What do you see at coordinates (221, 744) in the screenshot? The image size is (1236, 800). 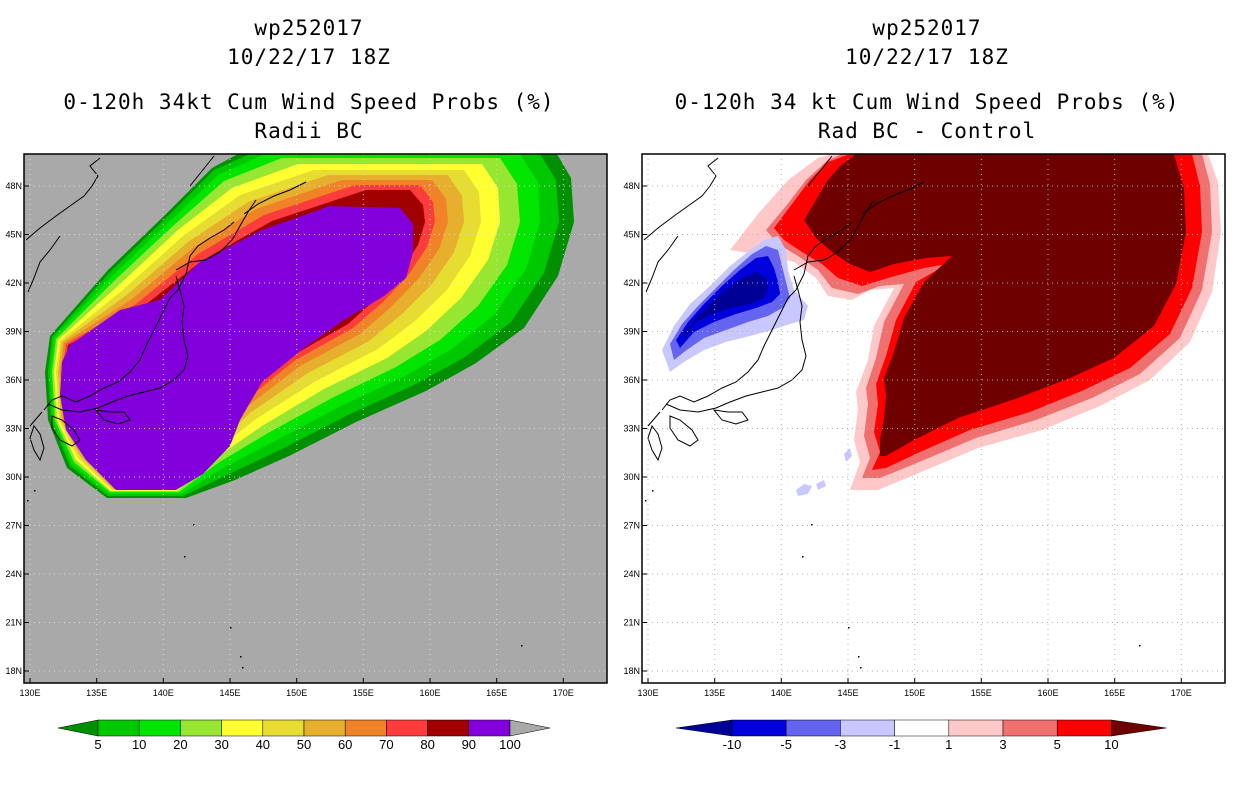 I see `colorbar-label: 30` at bounding box center [221, 744].